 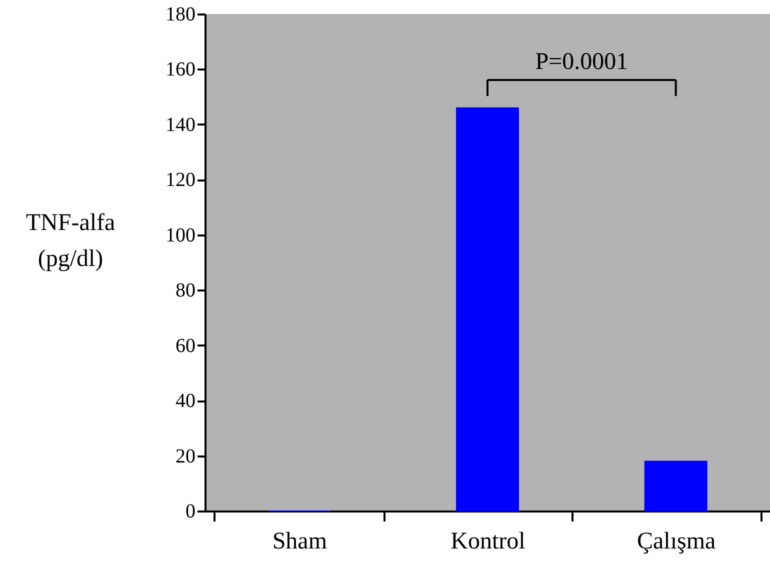 What do you see at coordinates (181, 125) in the screenshot?
I see `y-tick-label: 140` at bounding box center [181, 125].